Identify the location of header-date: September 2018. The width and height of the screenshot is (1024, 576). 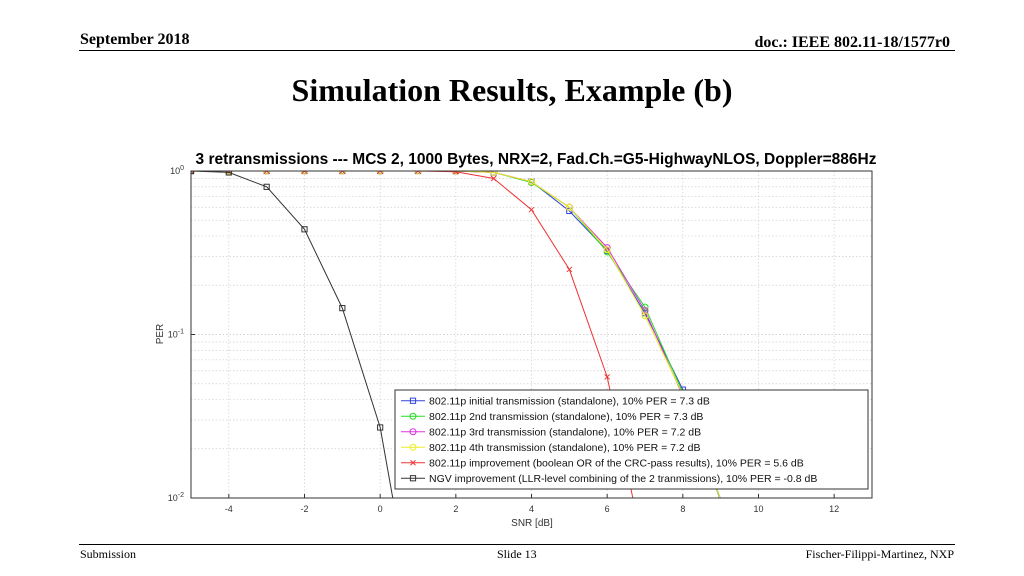
(135, 39).